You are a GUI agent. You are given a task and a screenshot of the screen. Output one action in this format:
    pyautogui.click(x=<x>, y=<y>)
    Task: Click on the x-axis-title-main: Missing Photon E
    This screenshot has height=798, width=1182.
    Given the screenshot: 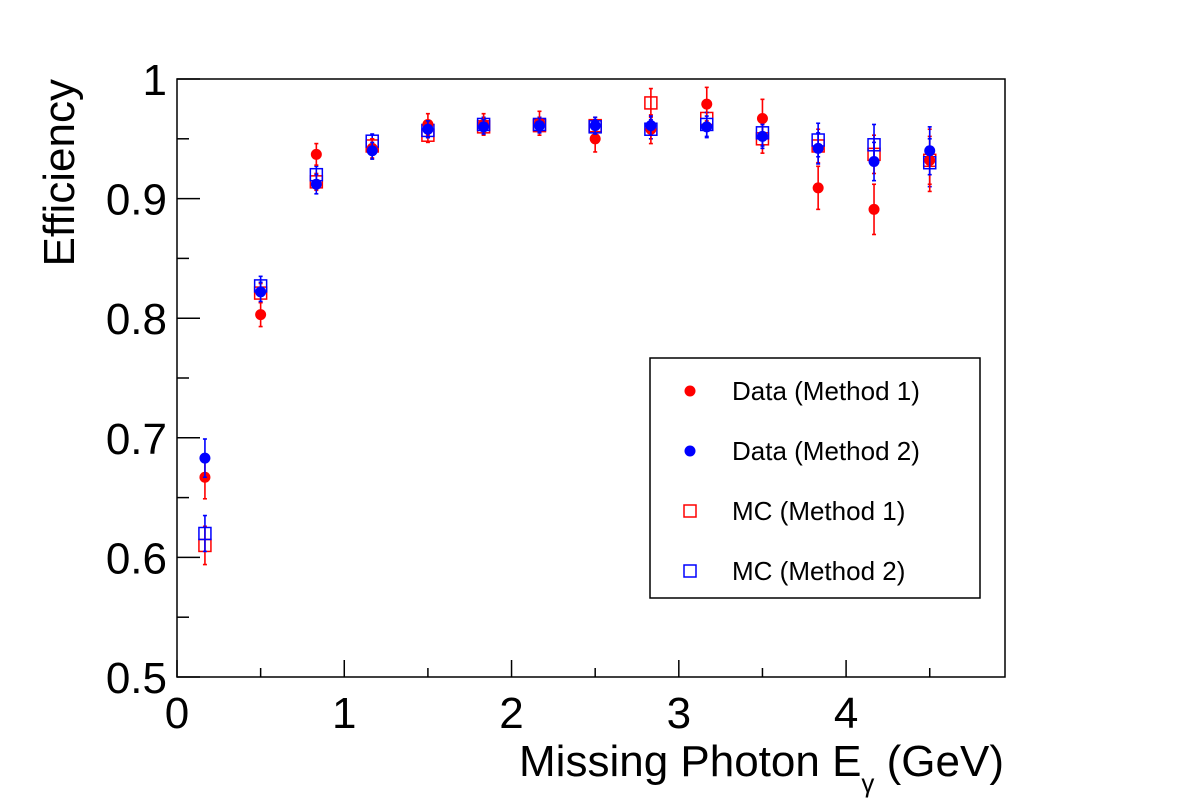 What is the action you would take?
    pyautogui.click(x=690, y=761)
    